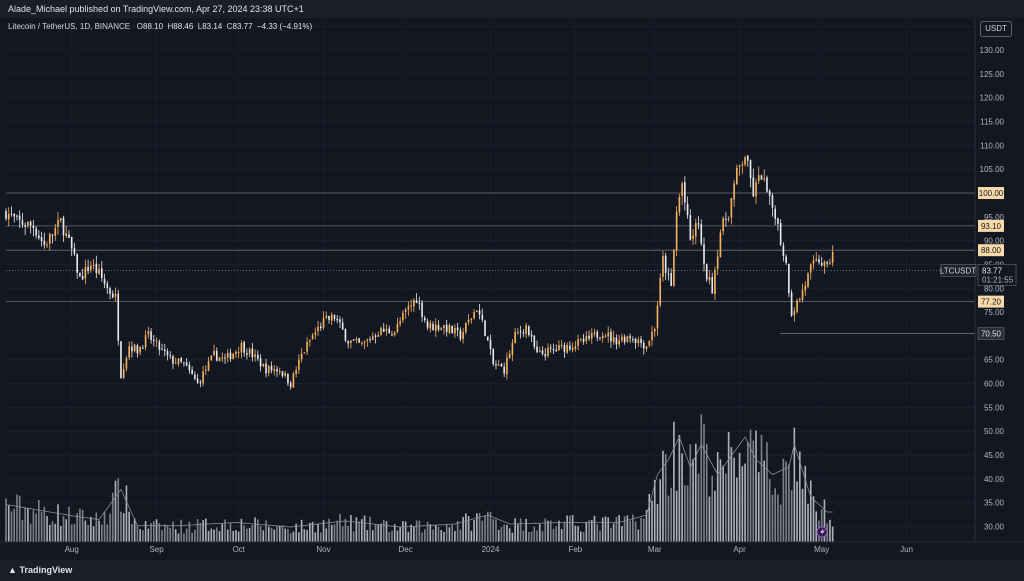  Describe the element at coordinates (991, 301) in the screenshot. I see `level-tag-box` at that location.